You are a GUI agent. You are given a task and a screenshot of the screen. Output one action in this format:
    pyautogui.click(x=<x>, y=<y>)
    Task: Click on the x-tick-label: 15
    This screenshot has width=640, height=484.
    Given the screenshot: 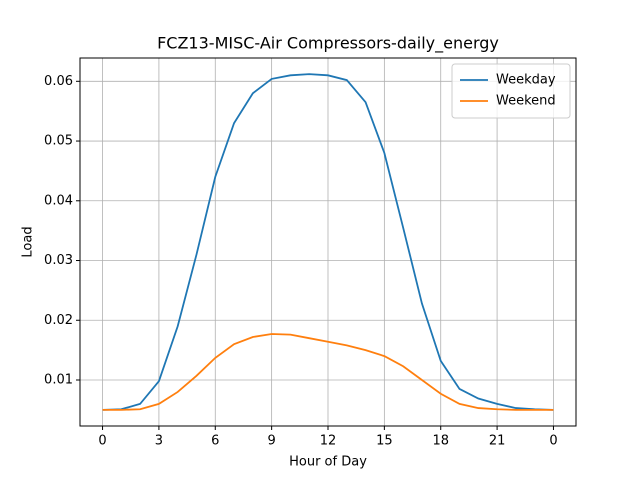 What is the action you would take?
    pyautogui.click(x=384, y=441)
    